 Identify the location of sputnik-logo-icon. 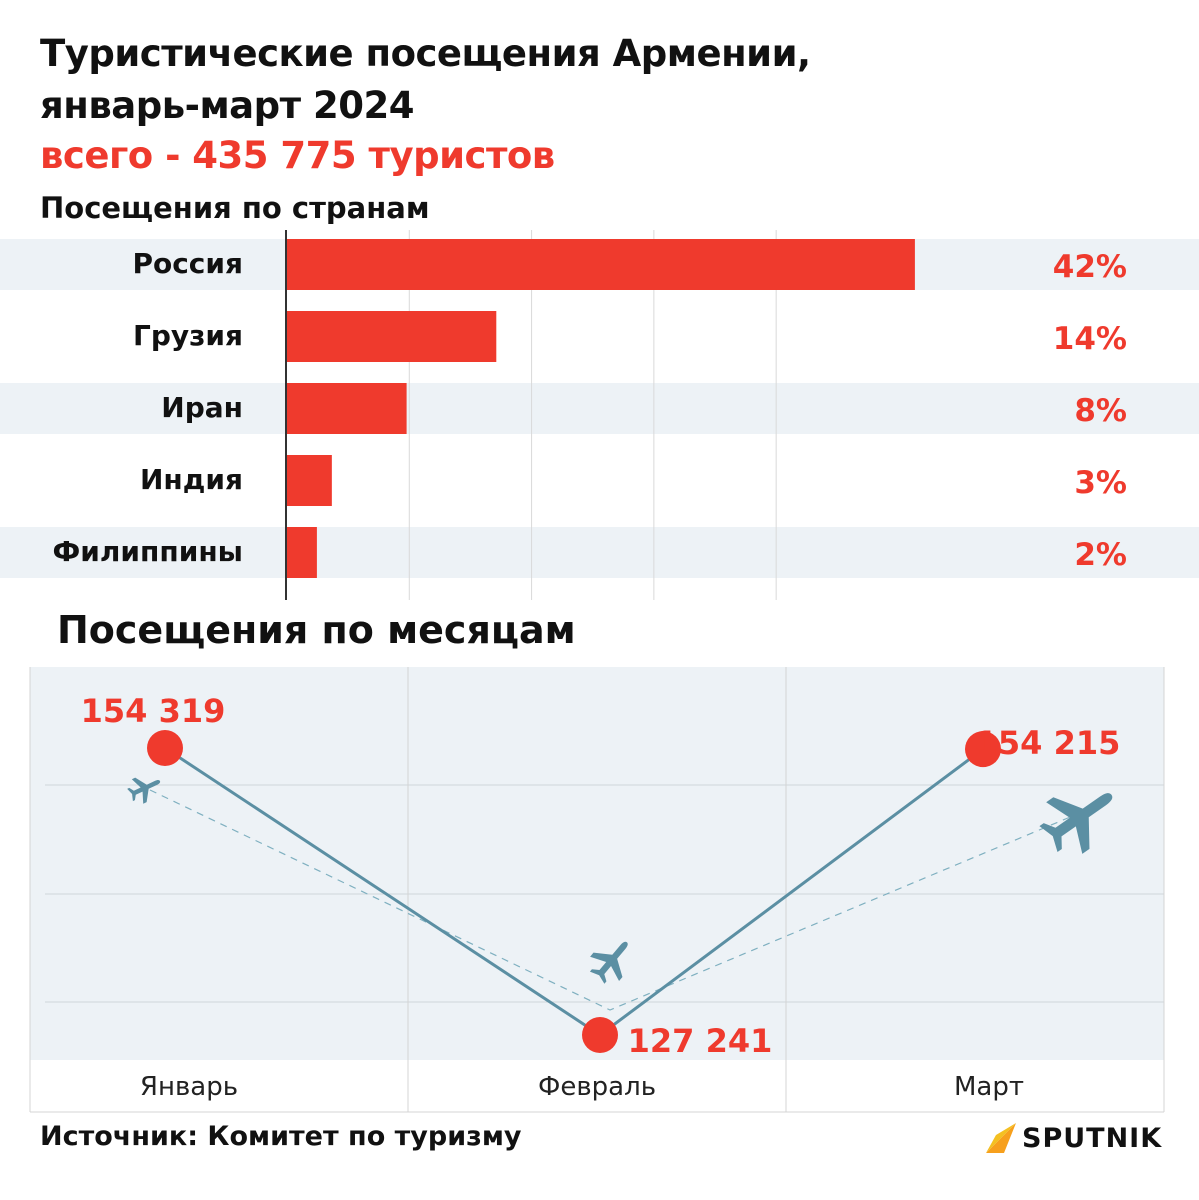
(1001, 1138).